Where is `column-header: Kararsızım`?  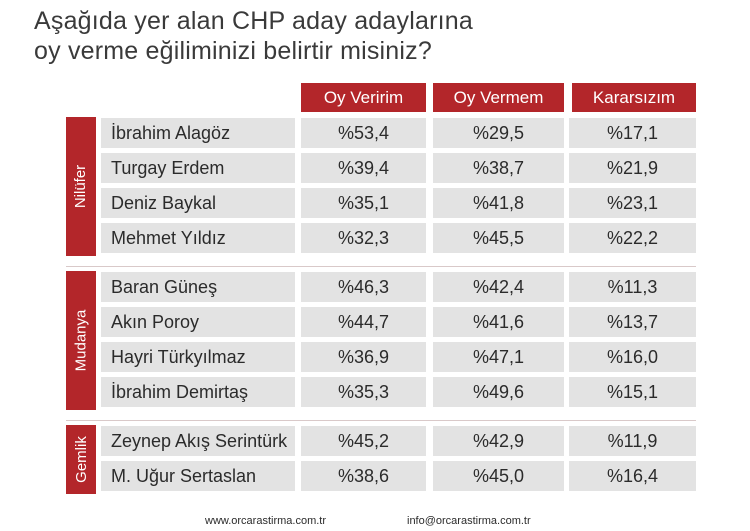 column-header: Kararsızım is located at coordinates (634, 97).